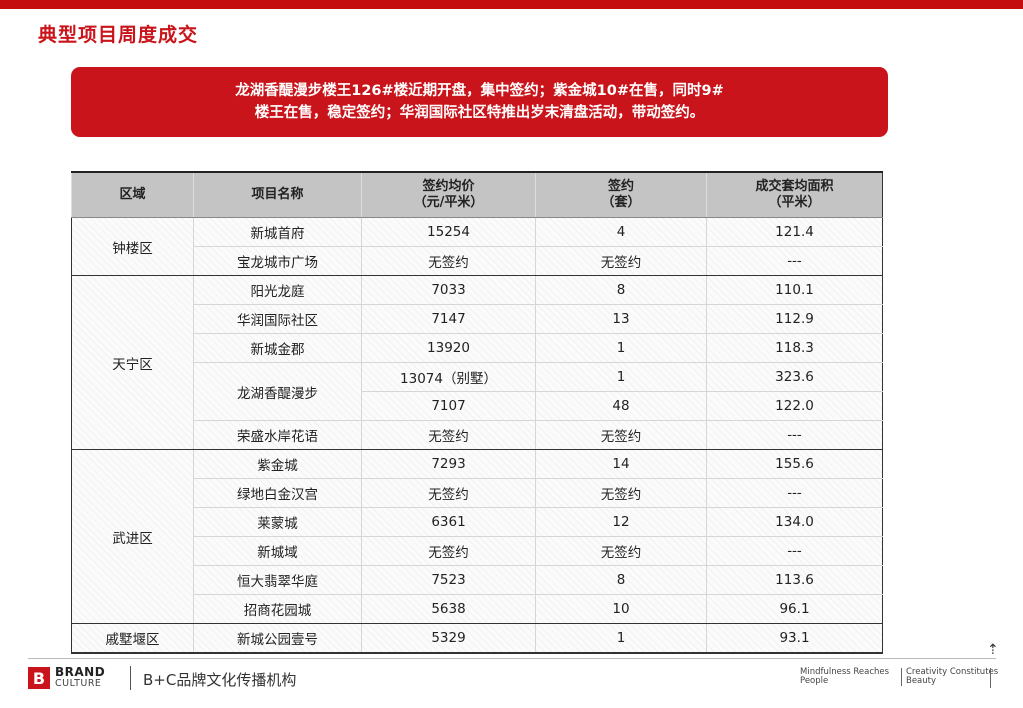 This screenshot has width=1023, height=708. I want to click on table-row: 戚墅堰区 新城公园壹号 5329 1 93.1, so click(477, 638).